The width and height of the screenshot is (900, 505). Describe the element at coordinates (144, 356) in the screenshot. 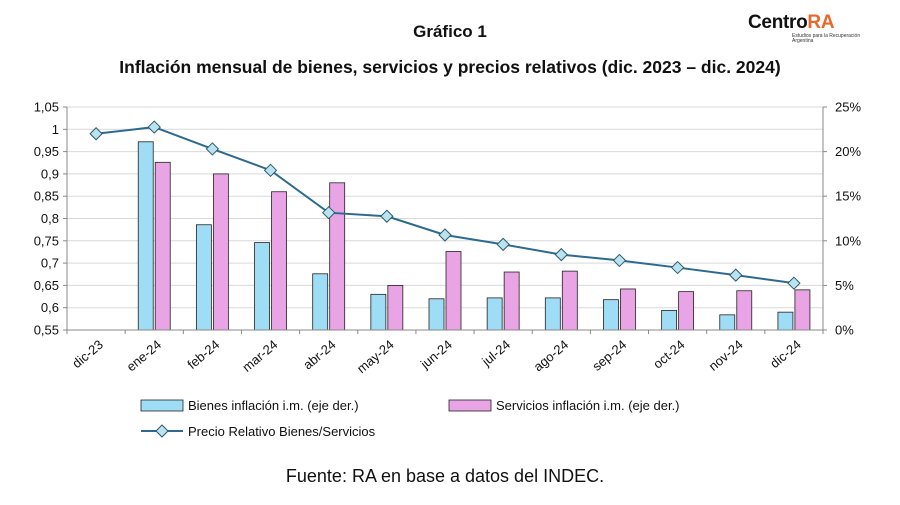

I see `x-tick-label: ene-24` at that location.